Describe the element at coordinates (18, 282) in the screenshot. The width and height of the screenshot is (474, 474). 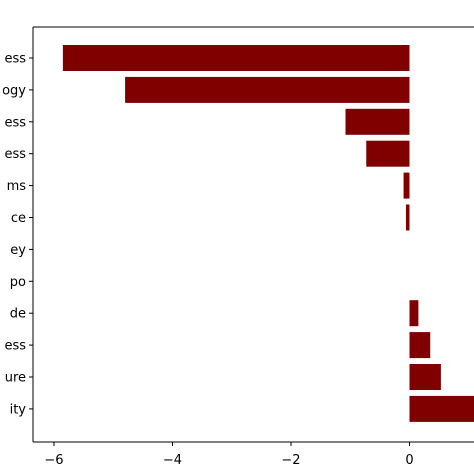
I see `y-tick-label: po` at that location.